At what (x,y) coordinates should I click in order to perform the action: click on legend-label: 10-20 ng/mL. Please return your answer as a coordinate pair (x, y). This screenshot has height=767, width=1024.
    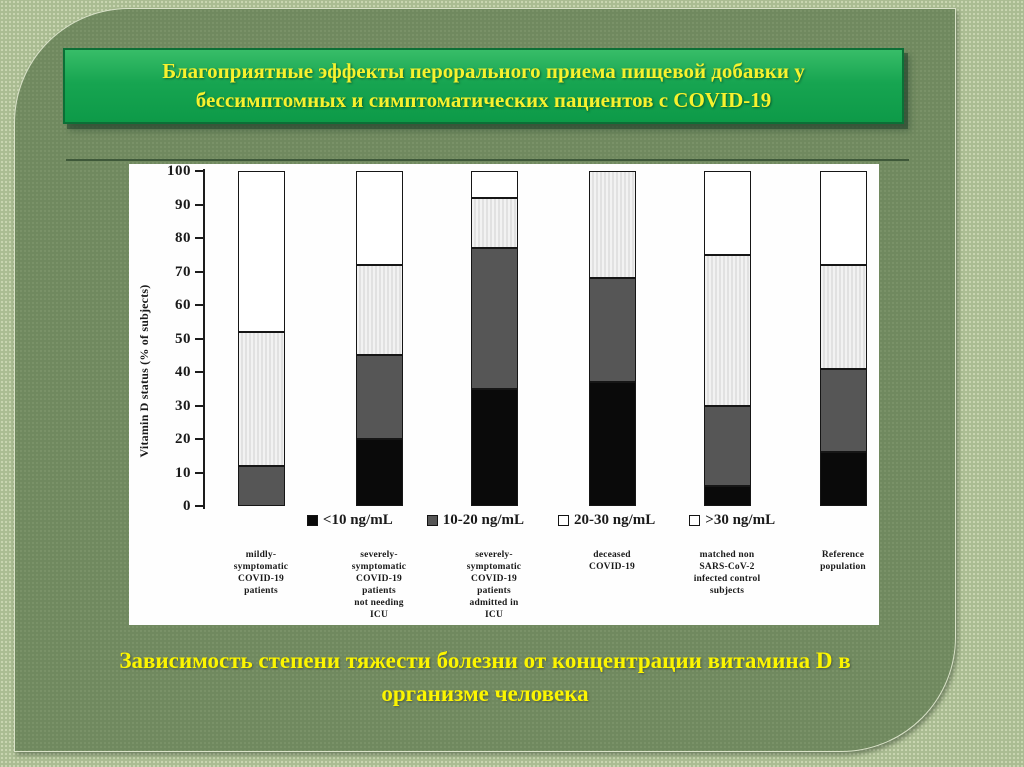
    Looking at the image, I should click on (483, 520).